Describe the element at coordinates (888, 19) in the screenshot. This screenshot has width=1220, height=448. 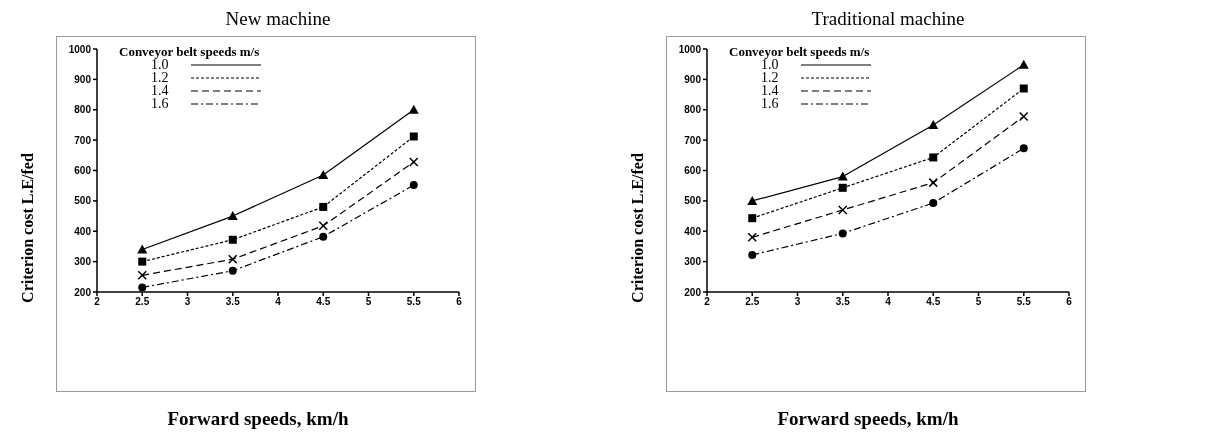
I see `chart-title: Traditional machine` at that location.